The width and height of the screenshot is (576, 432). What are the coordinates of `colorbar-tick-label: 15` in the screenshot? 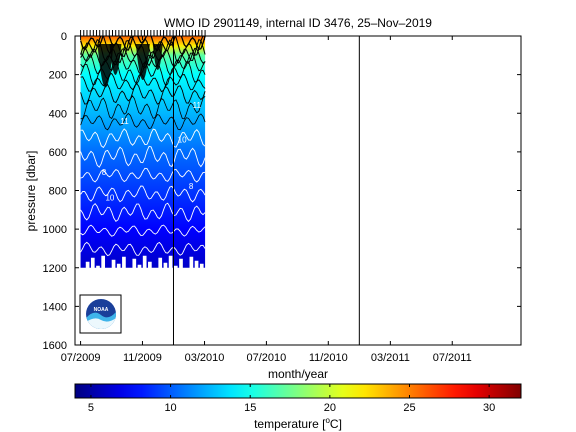 It's located at (250, 408).